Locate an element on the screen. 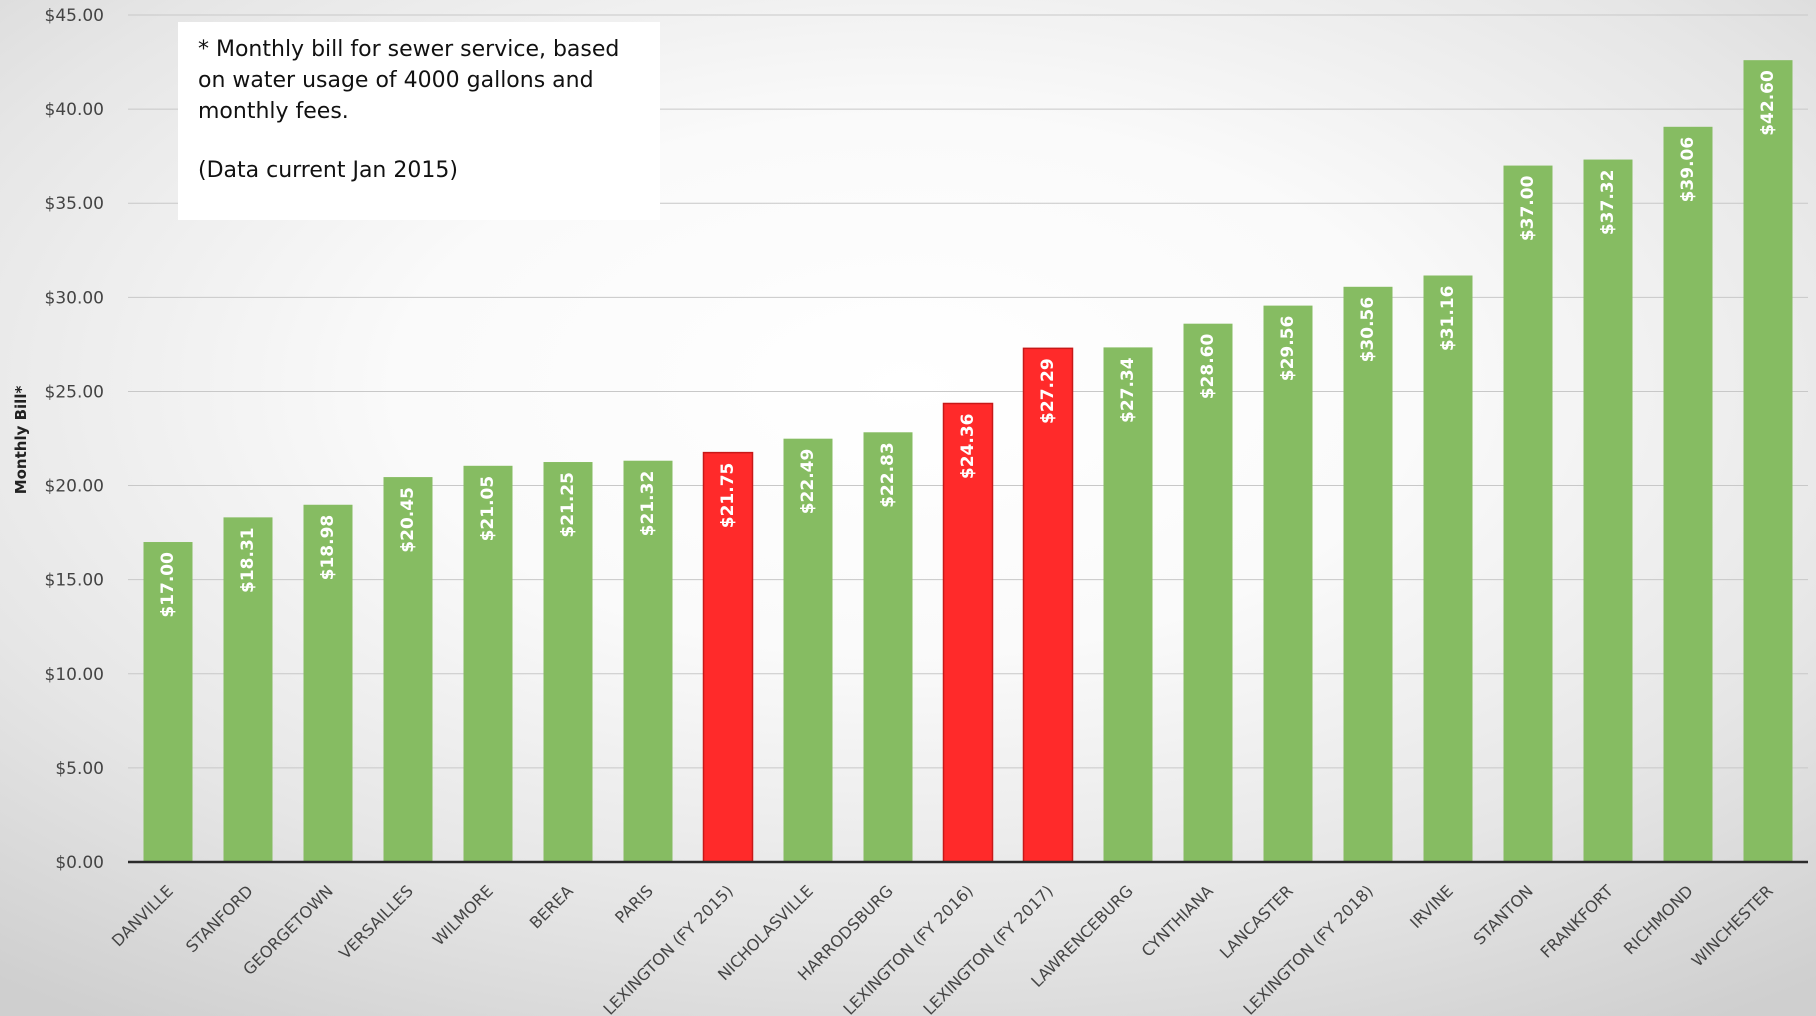 The image size is (1816, 1016). note-data-date: (Data current Jan 2015) is located at coordinates (328, 170).